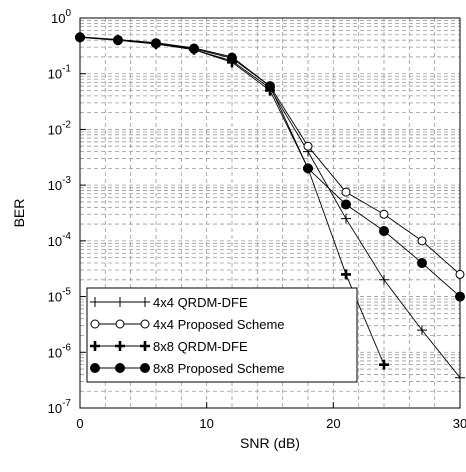 The width and height of the screenshot is (466, 472). What do you see at coordinates (219, 324) in the screenshot?
I see `legend-label: 4x4 Proposed Scheme` at bounding box center [219, 324].